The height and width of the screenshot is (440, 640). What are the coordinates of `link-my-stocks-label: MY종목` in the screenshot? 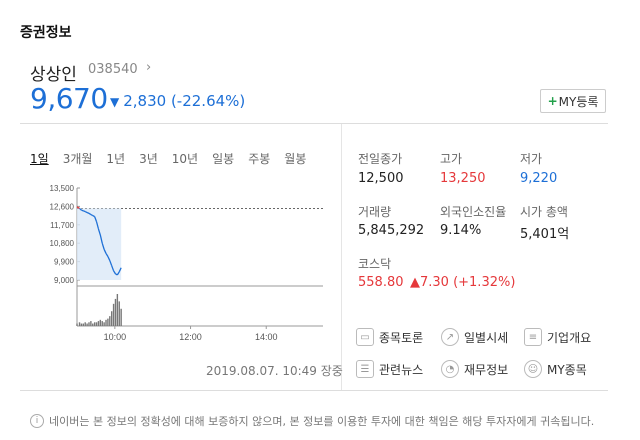 It's located at (567, 369).